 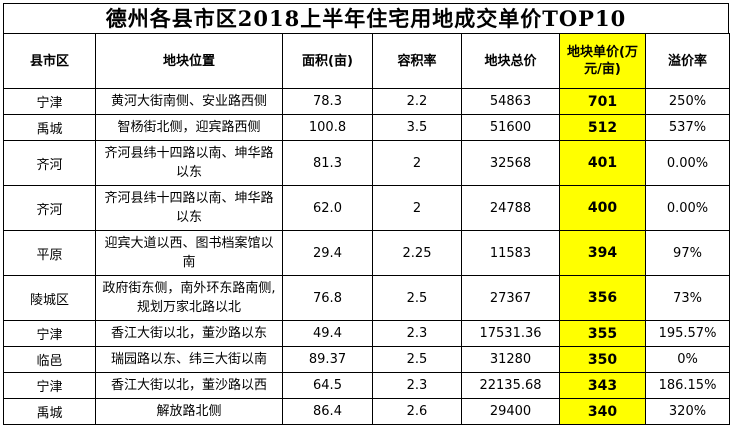 I want to click on cell-far: 2.25, so click(x=417, y=253).